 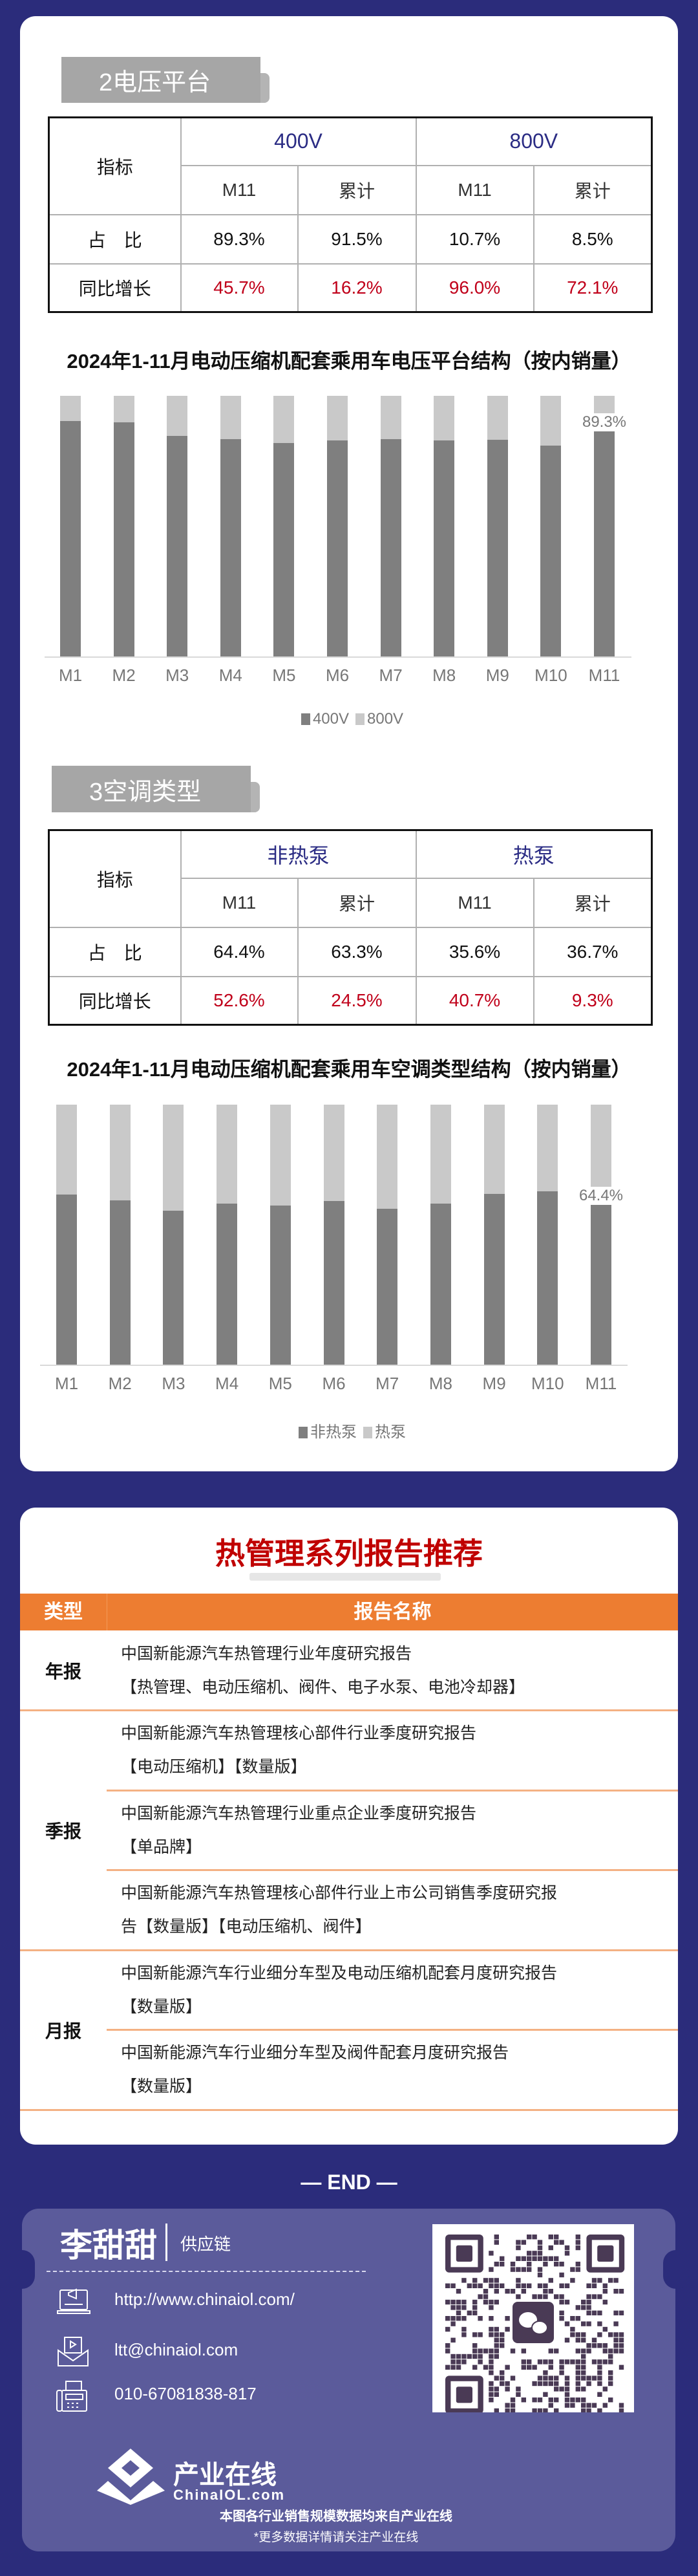 I want to click on bar-非热泵-M7, so click(x=387, y=1287).